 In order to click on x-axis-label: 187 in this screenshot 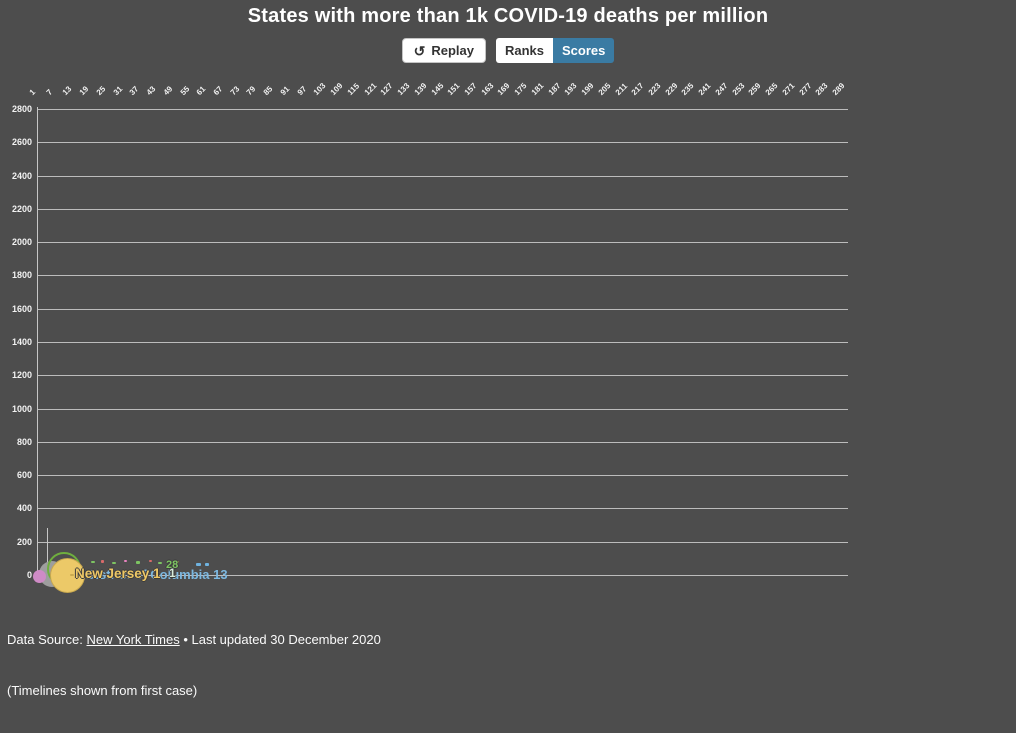, I will do `click(554, 89)`.